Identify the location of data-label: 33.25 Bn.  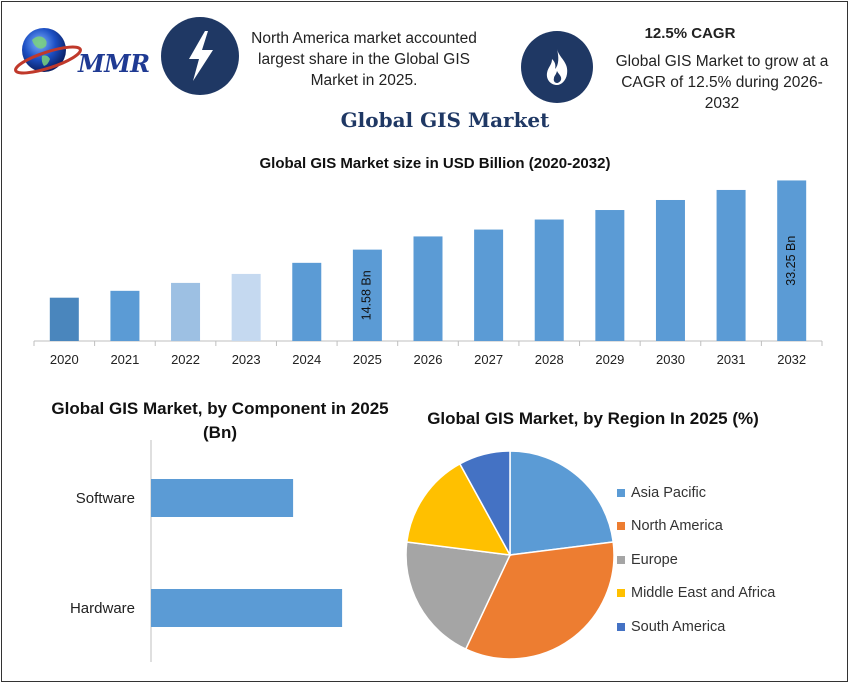
(791, 261).